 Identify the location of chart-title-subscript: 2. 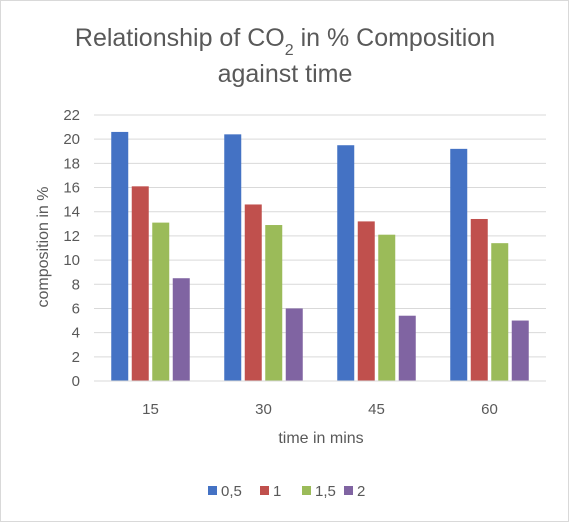
(289, 50).